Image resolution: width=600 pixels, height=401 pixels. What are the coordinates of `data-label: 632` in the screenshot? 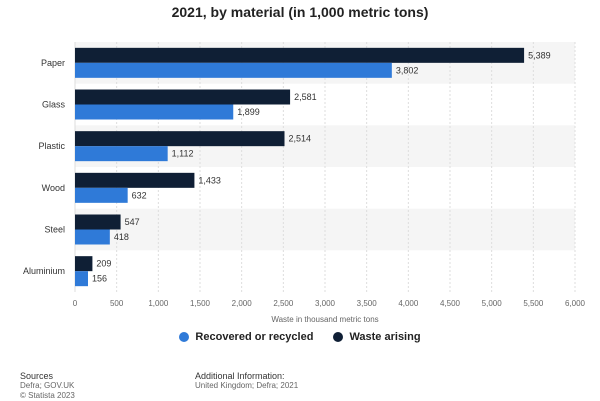 It's located at (139, 195).